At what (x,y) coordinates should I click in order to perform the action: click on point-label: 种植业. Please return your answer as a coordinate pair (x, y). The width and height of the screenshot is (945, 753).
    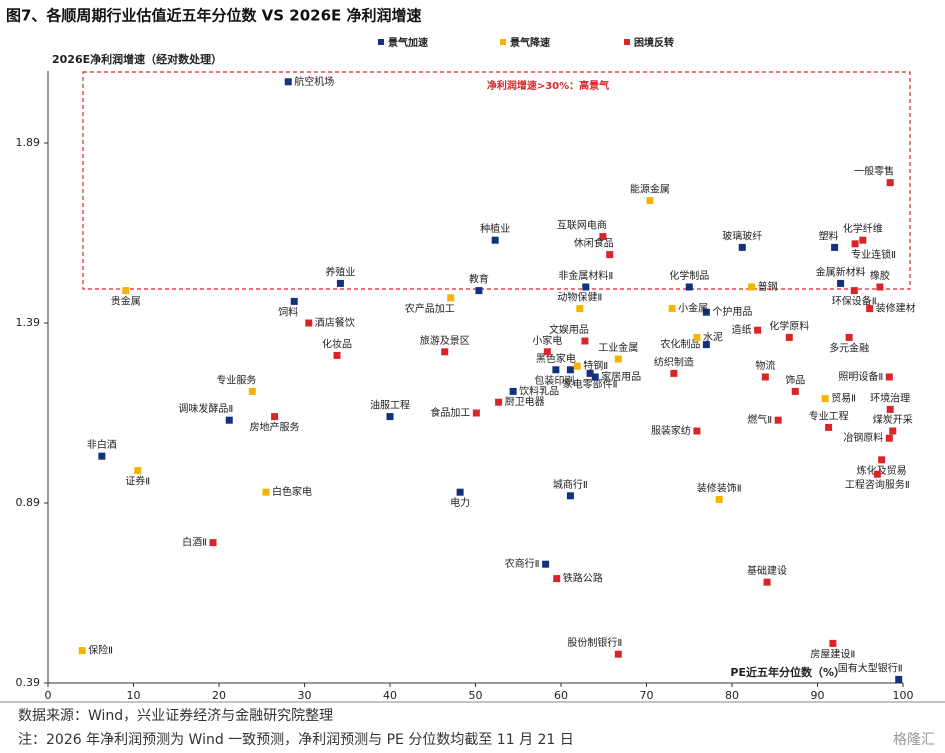
    Looking at the image, I should click on (495, 228).